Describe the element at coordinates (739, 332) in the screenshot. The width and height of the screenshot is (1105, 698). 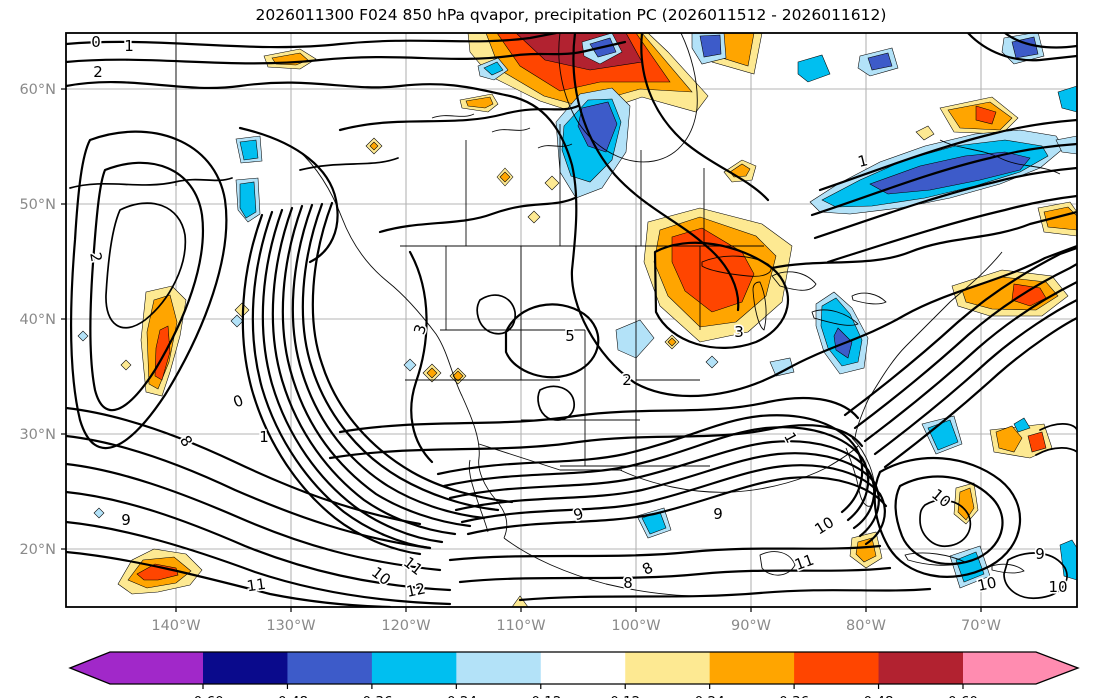
I see `contour-label: 3` at that location.